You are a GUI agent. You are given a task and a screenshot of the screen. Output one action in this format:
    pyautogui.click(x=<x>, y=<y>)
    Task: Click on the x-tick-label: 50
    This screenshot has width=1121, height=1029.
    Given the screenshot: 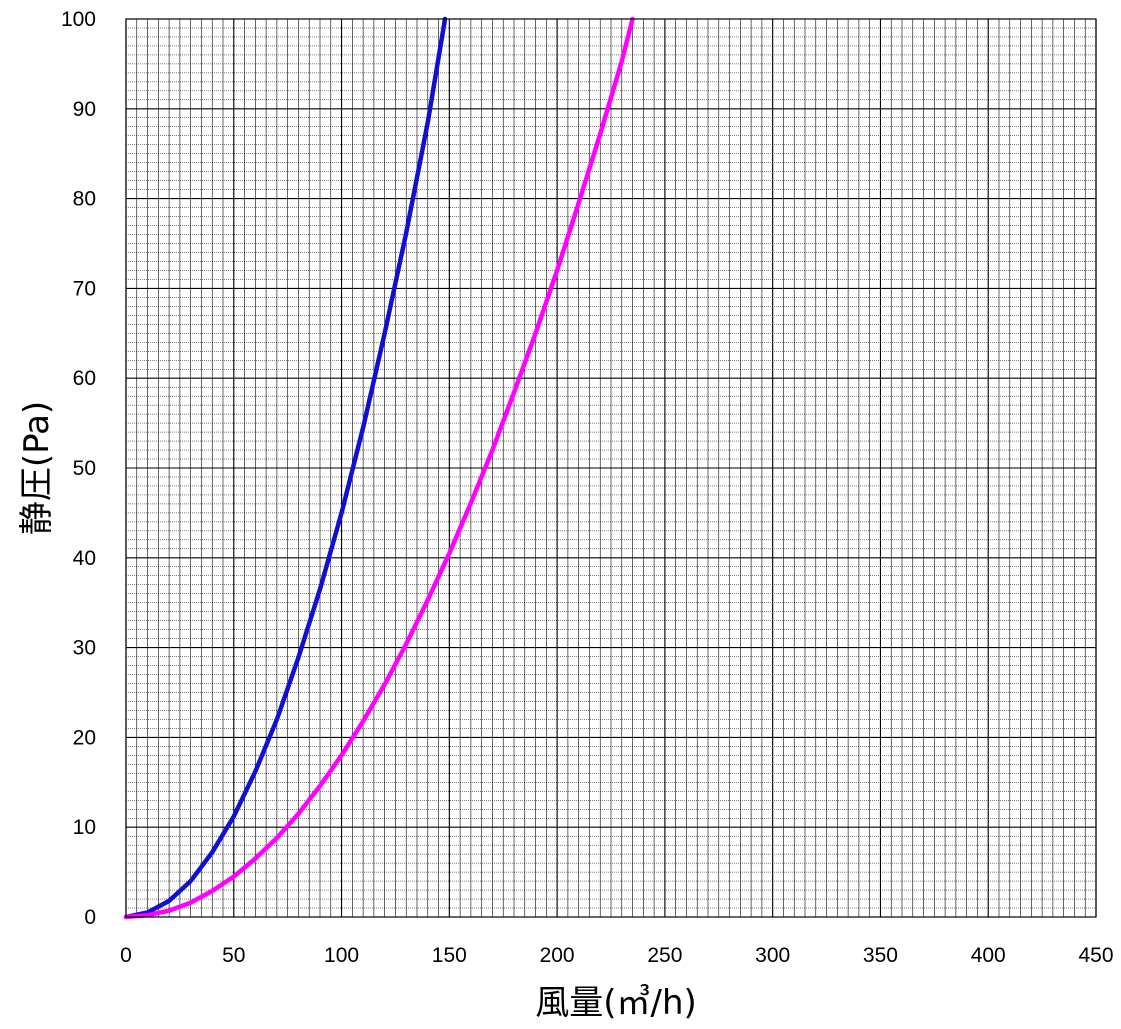 What is the action you would take?
    pyautogui.click(x=233, y=955)
    